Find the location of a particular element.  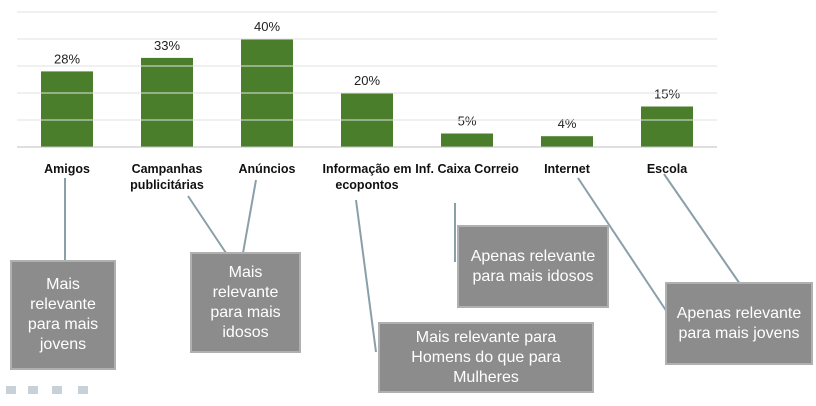

value-label: 4% is located at coordinates (567, 123).